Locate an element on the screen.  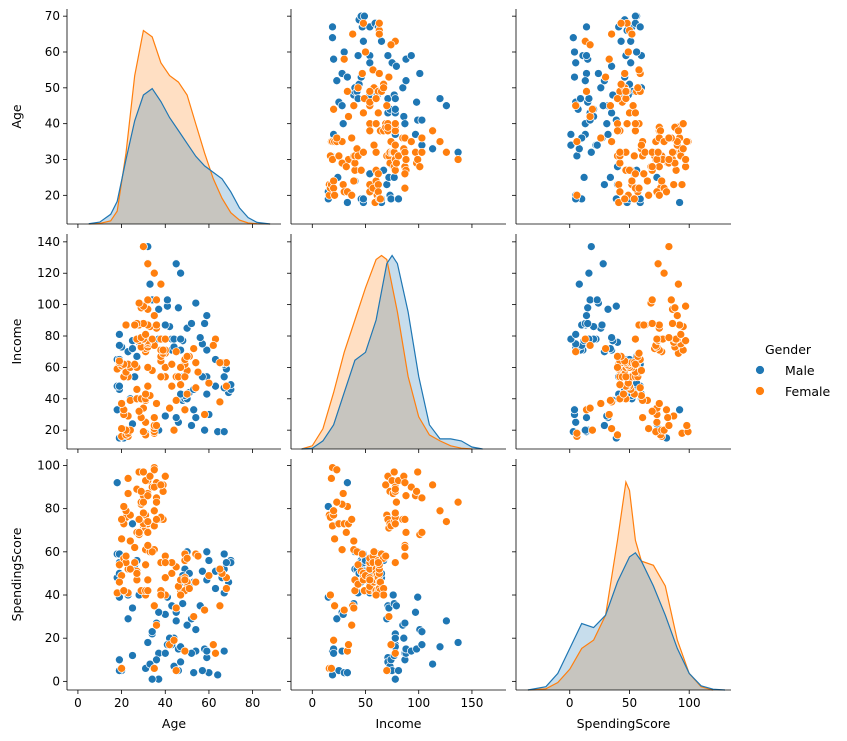
kde-fill-female is located at coordinates (386, 352).